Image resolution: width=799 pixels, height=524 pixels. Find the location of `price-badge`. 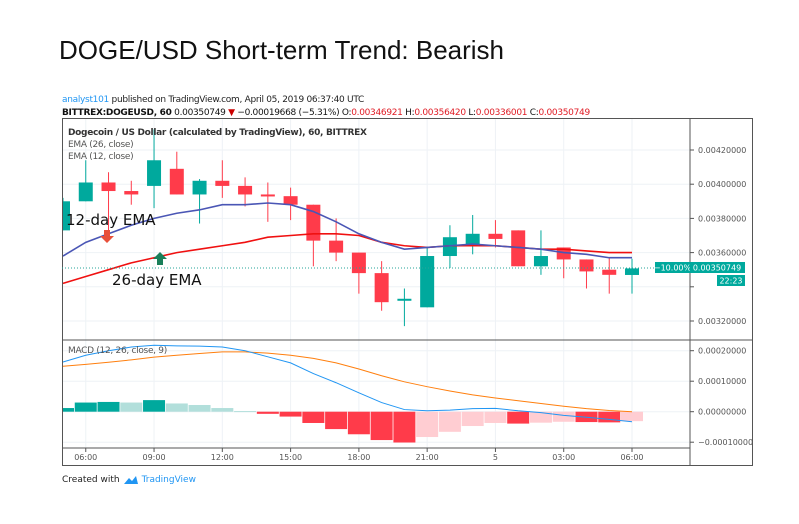

price-badge is located at coordinates (717, 267).